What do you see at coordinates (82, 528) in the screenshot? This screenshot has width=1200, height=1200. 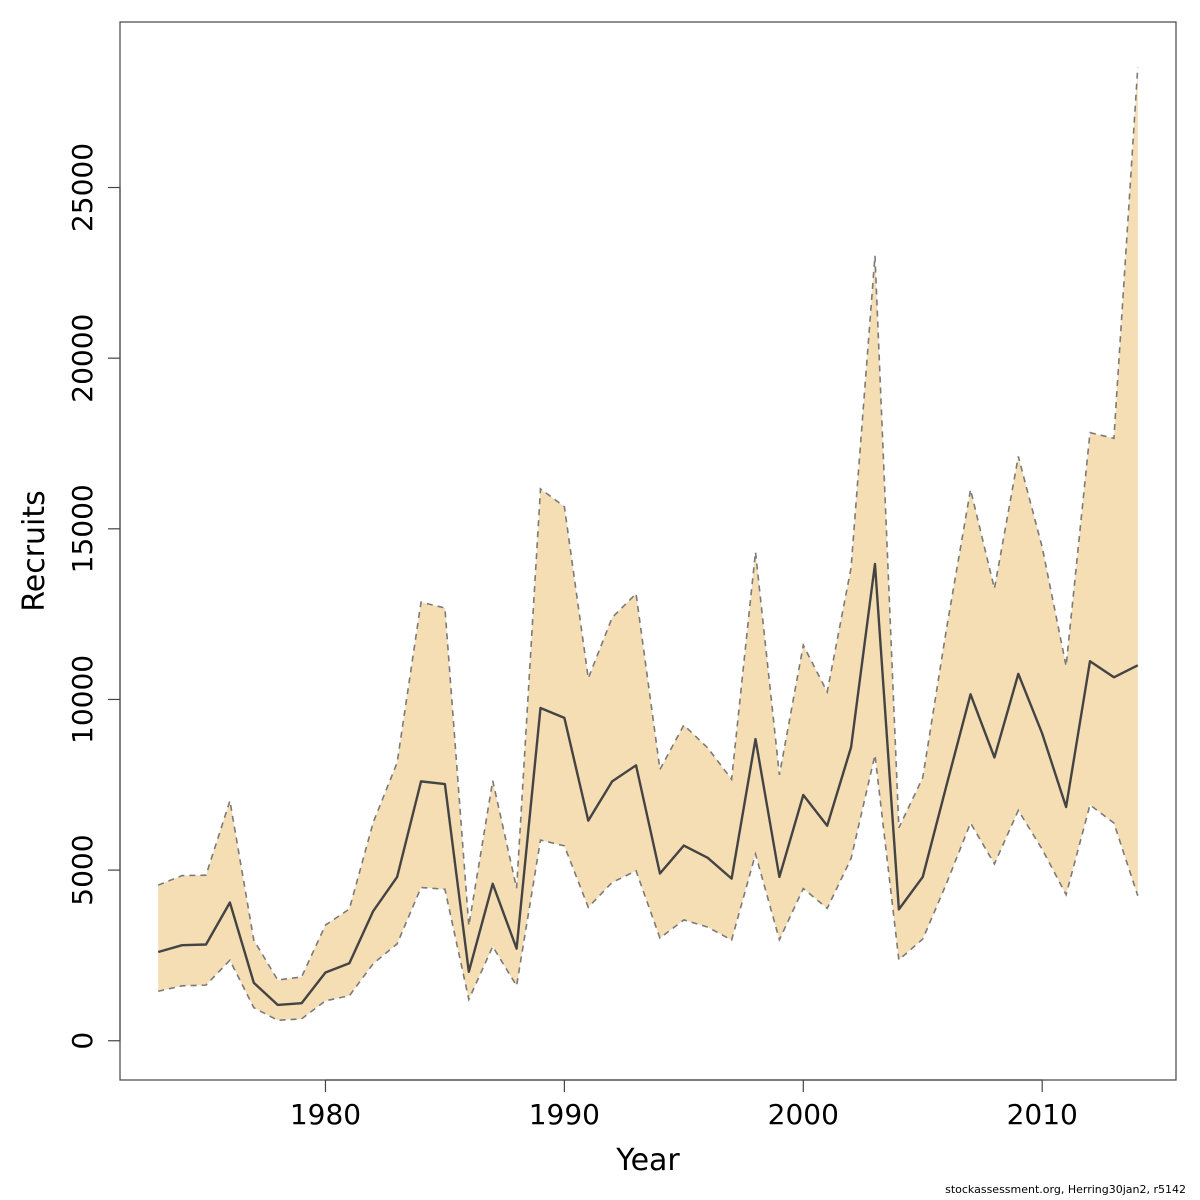 I see `y-tick-label: 15000` at bounding box center [82, 528].